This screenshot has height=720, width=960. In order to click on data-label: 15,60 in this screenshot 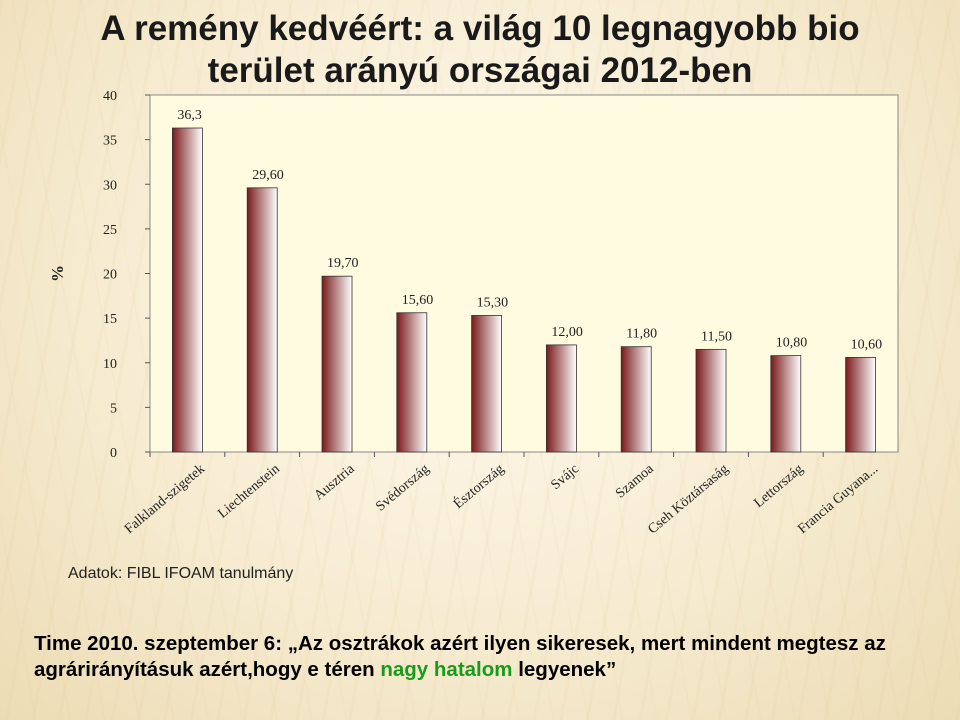, I will do `click(418, 300)`.